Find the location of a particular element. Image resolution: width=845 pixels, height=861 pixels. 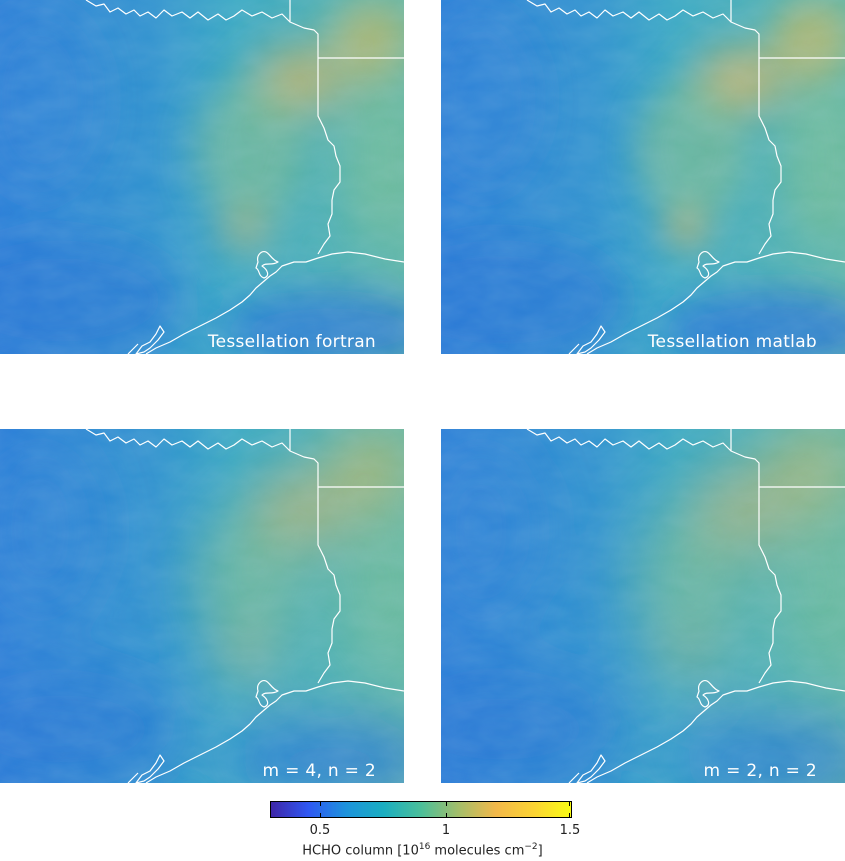

colorbar-label-prefix: HCHO column [10 is located at coordinates (360, 851).